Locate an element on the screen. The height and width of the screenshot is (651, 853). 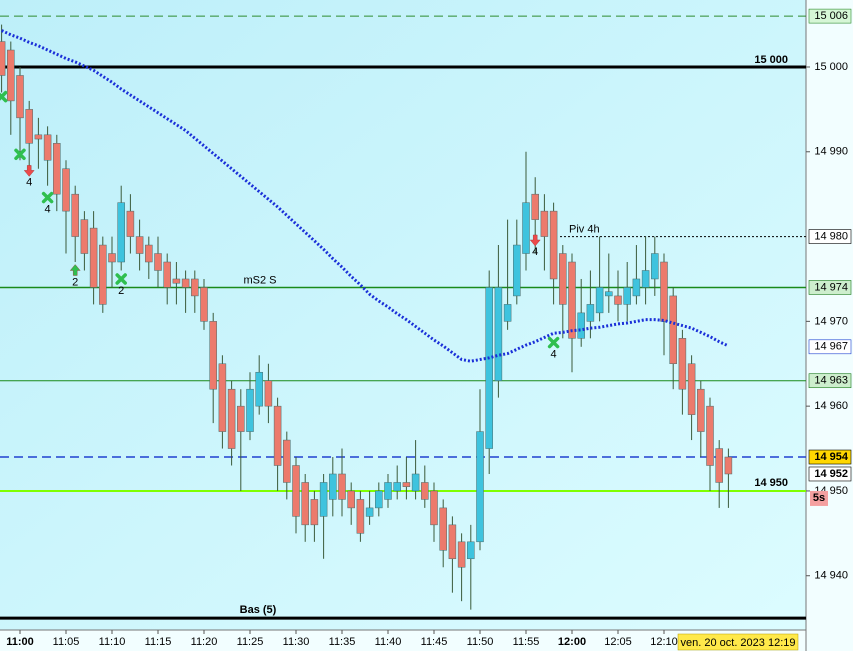
timestamp-box is located at coordinates (738, 642).